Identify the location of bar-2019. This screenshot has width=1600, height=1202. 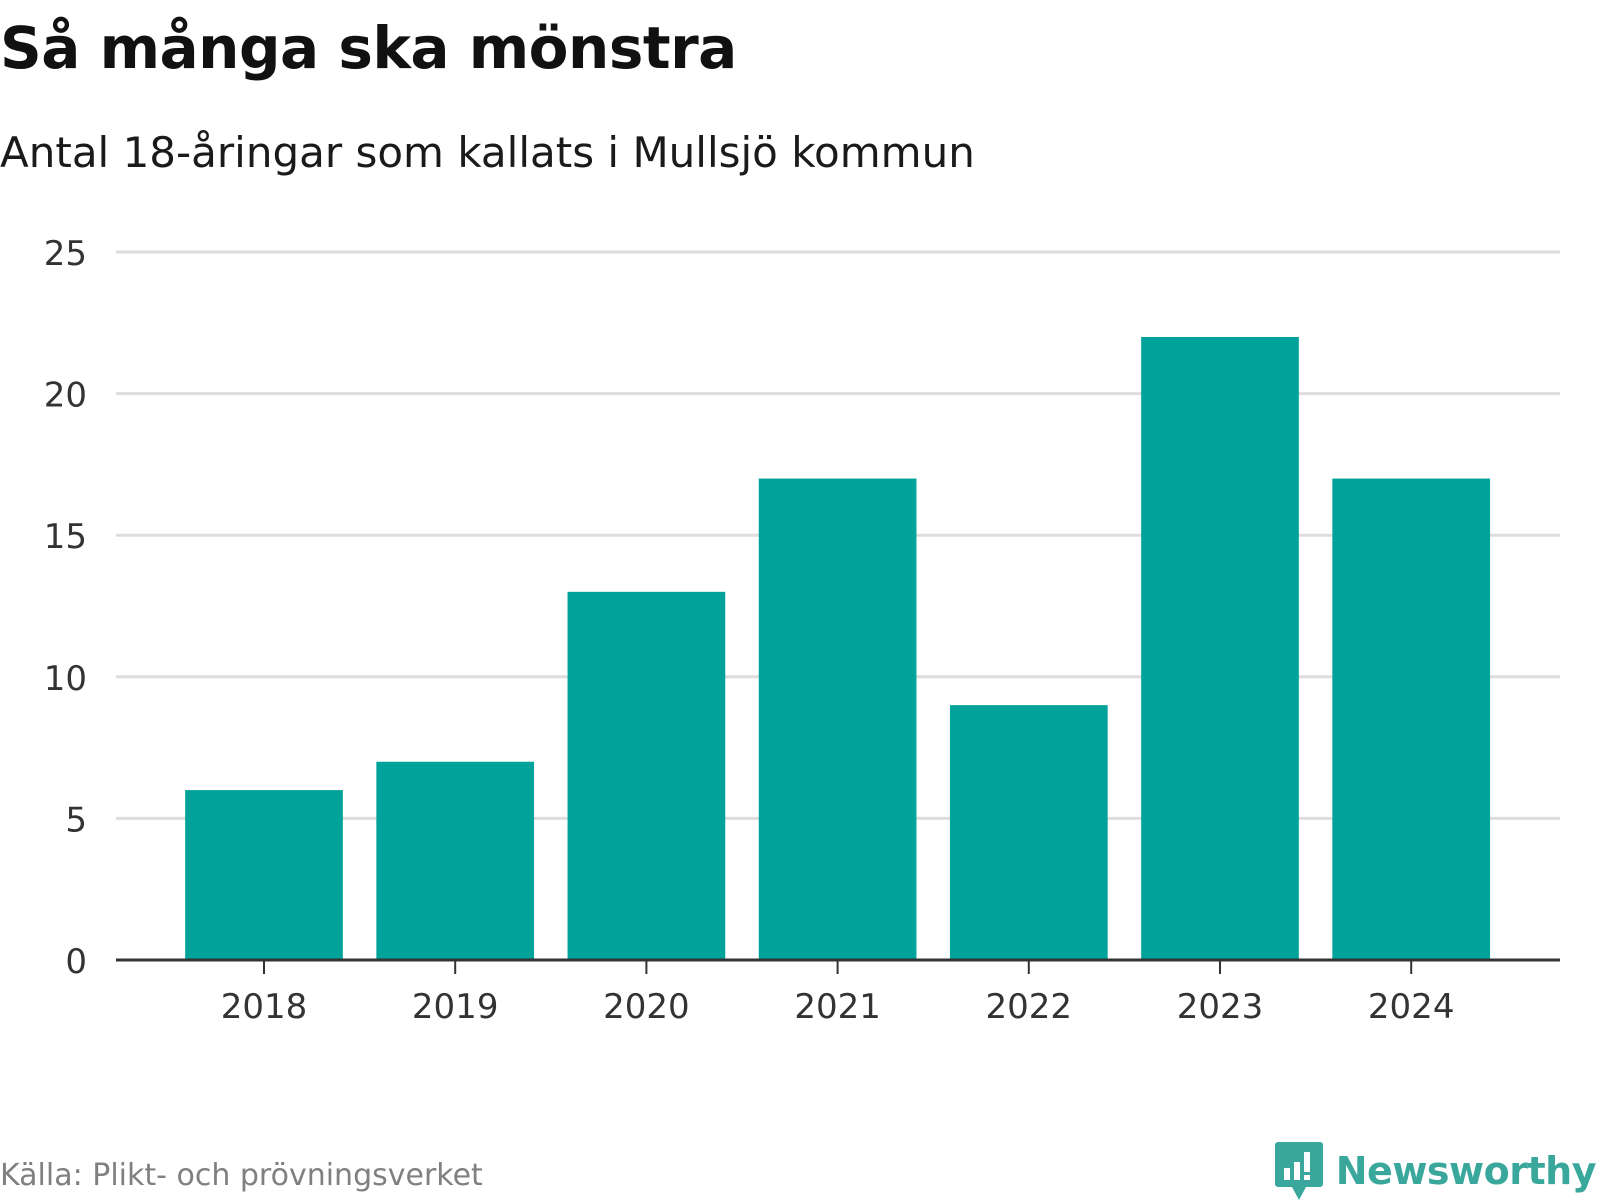
(455, 860).